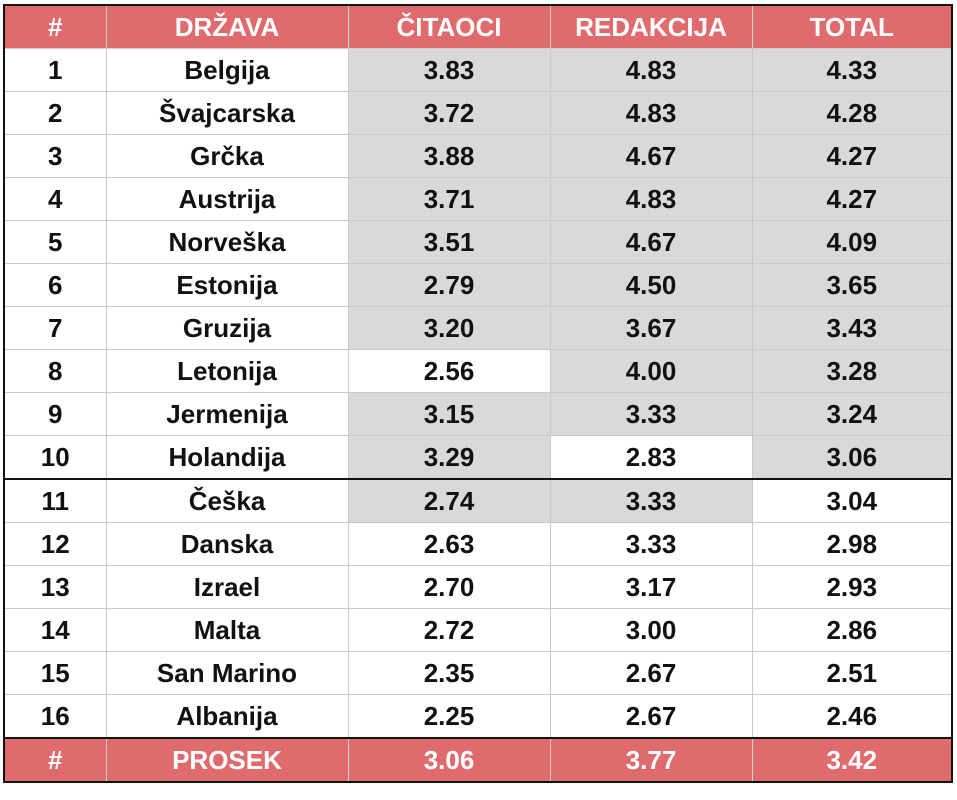  I want to click on readers-score-cell: 2.35, so click(449, 673).